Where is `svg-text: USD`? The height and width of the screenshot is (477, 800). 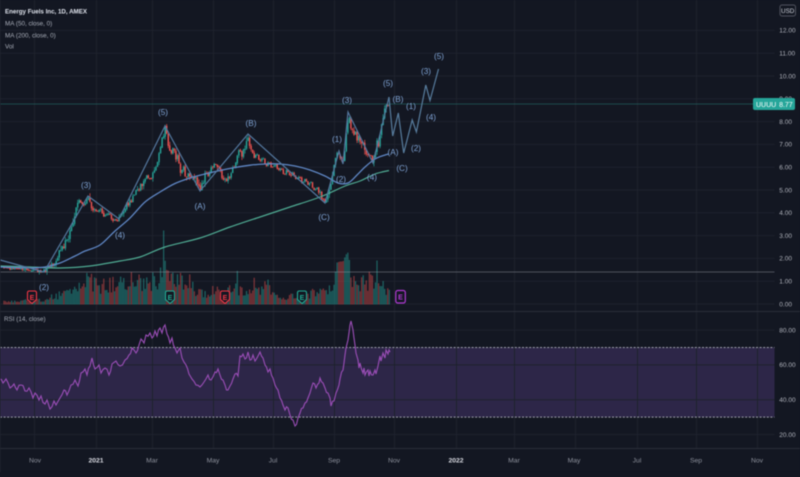
svg-text: USD is located at coordinates (788, 11).